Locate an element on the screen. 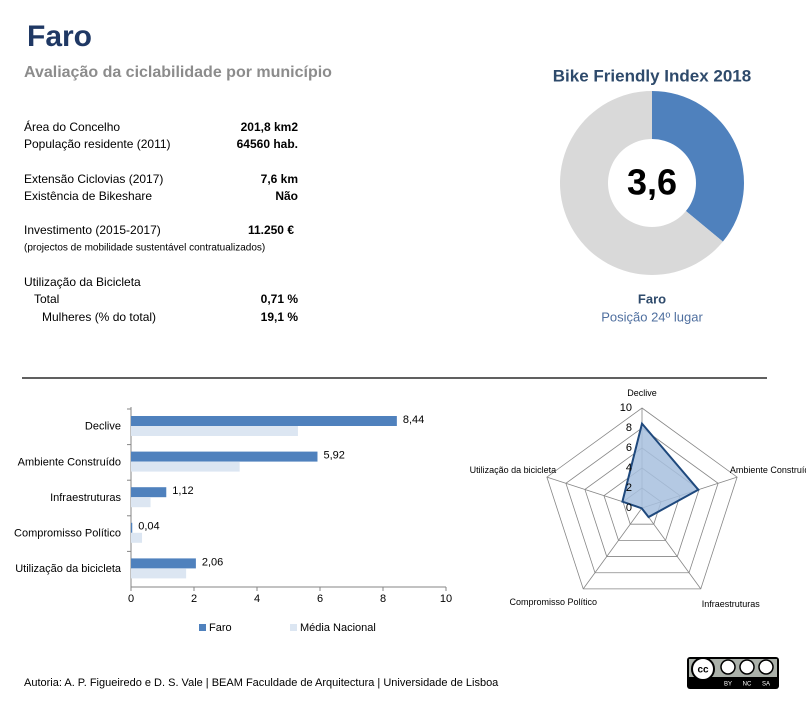 The height and width of the screenshot is (712, 806). axis-label: Infraestruturas is located at coordinates (730, 603).